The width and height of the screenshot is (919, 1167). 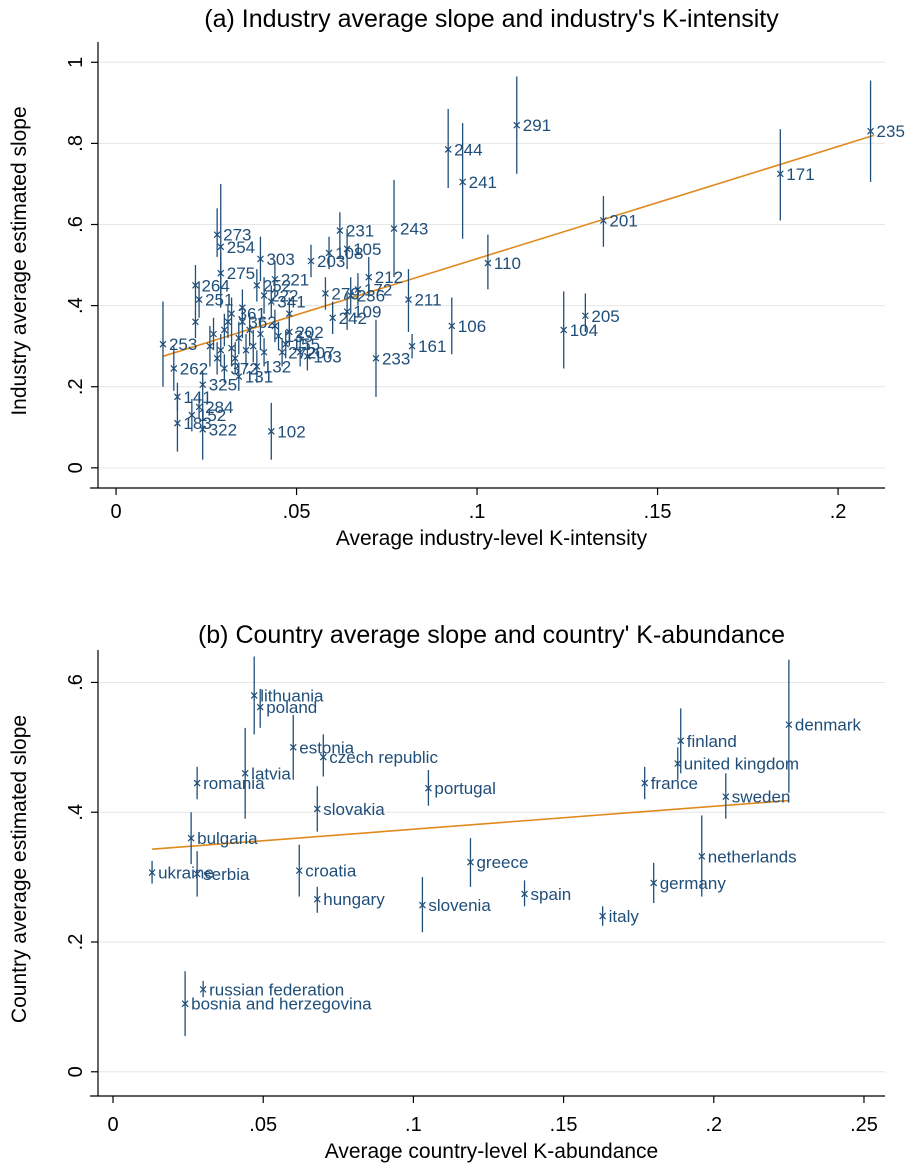 What do you see at coordinates (373, 289) in the screenshot?
I see `data-point: 172` at bounding box center [373, 289].